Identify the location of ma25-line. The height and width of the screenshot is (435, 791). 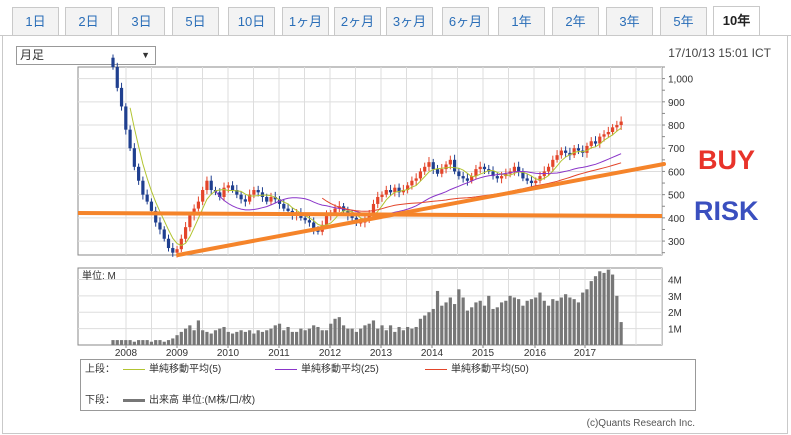
(418, 184).